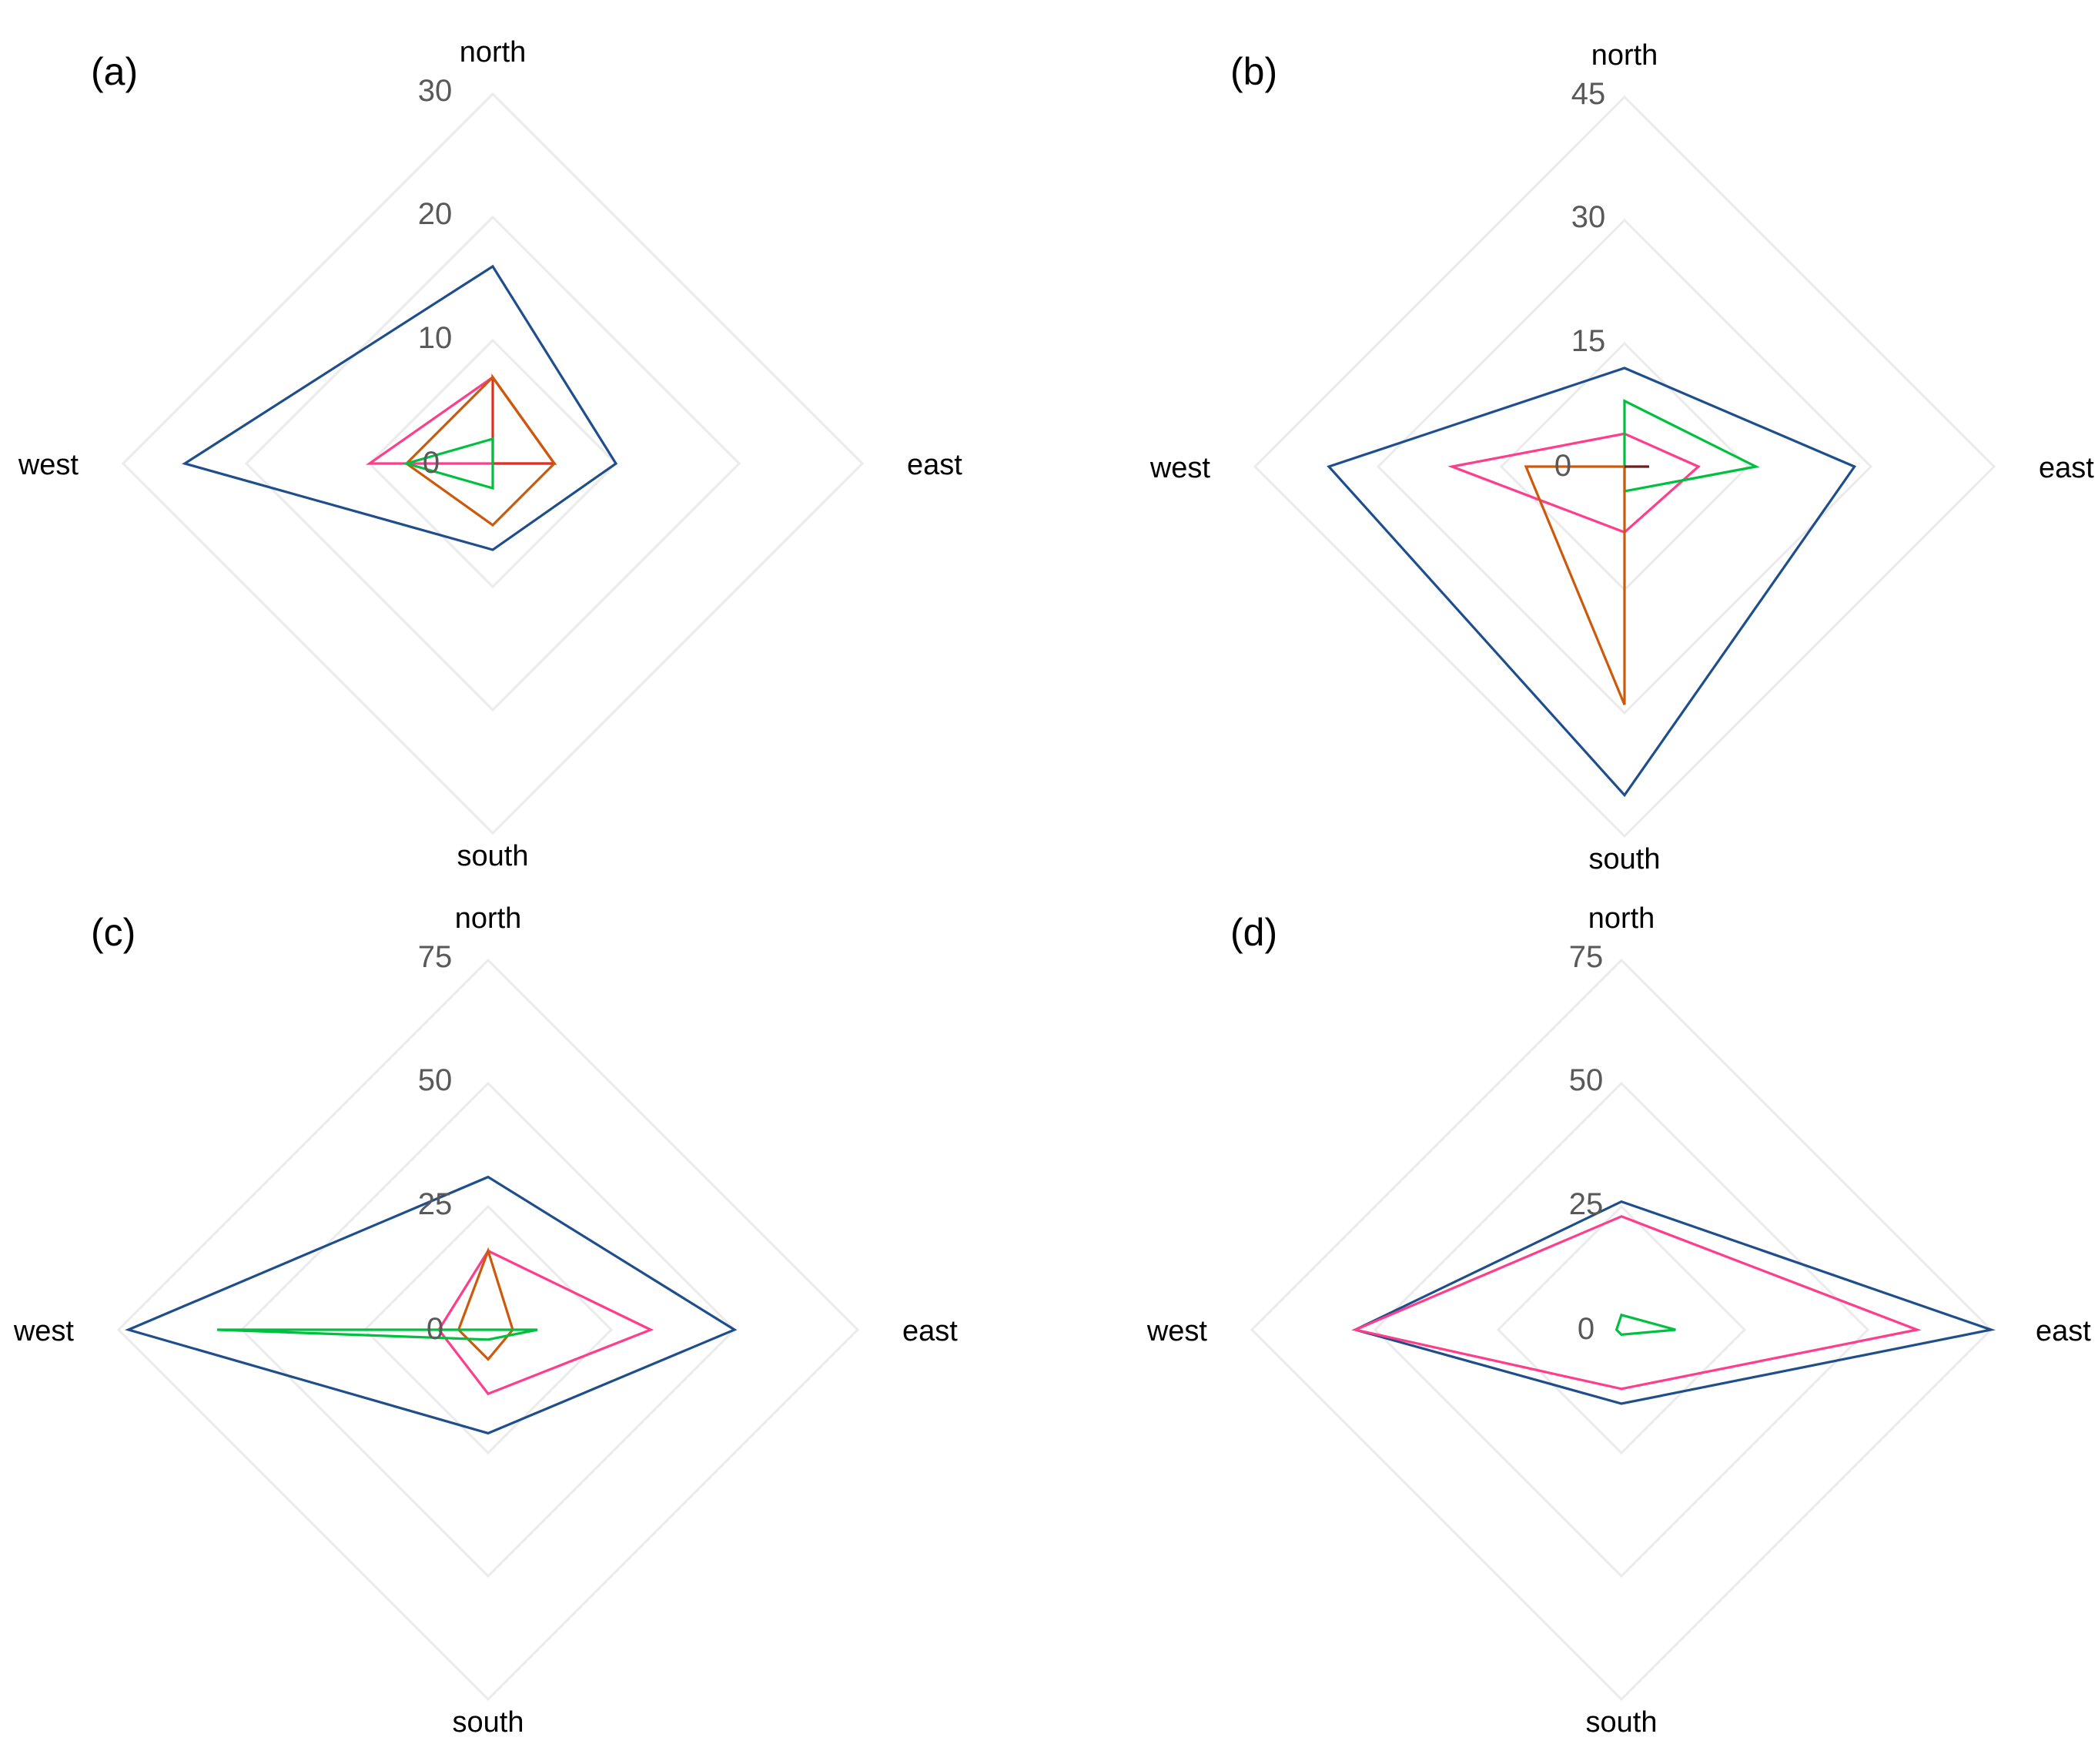 The width and height of the screenshot is (2098, 1764). I want to click on tick-label: 10, so click(435, 338).